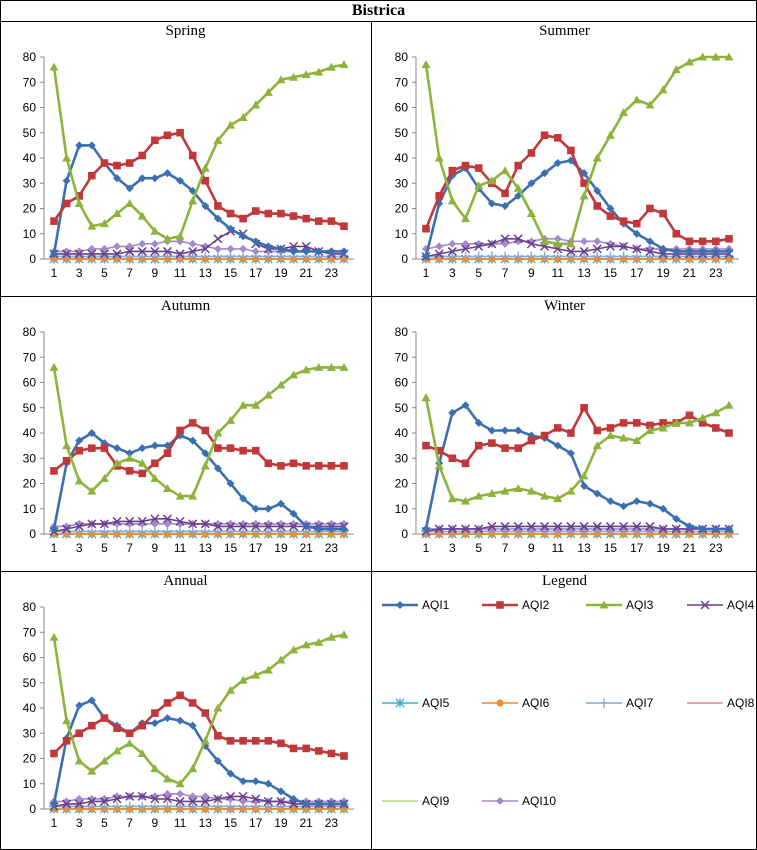  What do you see at coordinates (571, 490) in the screenshot?
I see `winter-point-aqi3` at bounding box center [571, 490].